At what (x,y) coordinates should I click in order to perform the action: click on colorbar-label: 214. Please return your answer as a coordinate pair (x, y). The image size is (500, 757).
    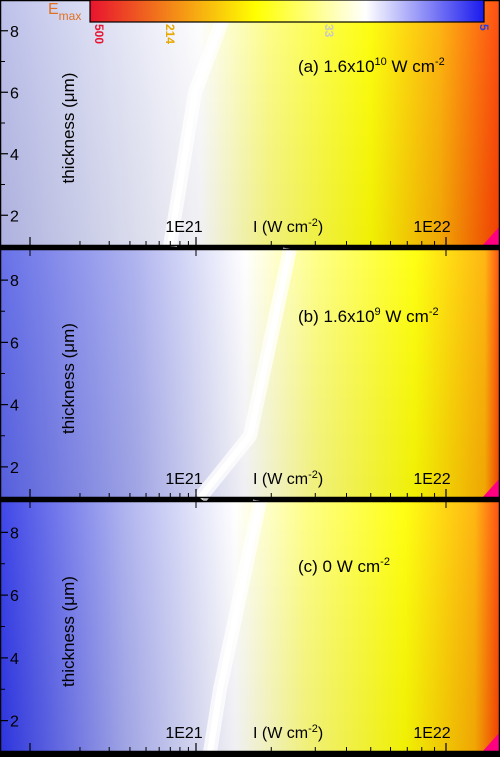
    Looking at the image, I should click on (170, 34).